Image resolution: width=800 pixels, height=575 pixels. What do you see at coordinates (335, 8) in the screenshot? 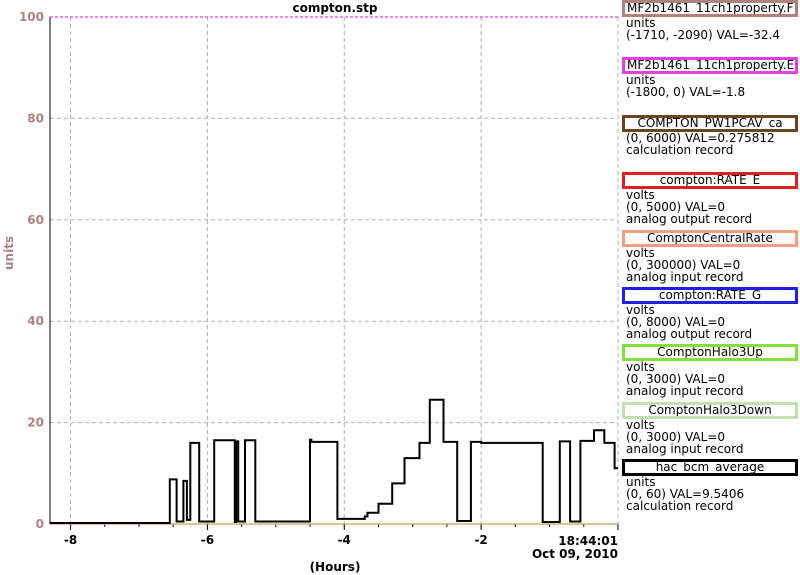
I see `plot-title: compton.stp` at bounding box center [335, 8].